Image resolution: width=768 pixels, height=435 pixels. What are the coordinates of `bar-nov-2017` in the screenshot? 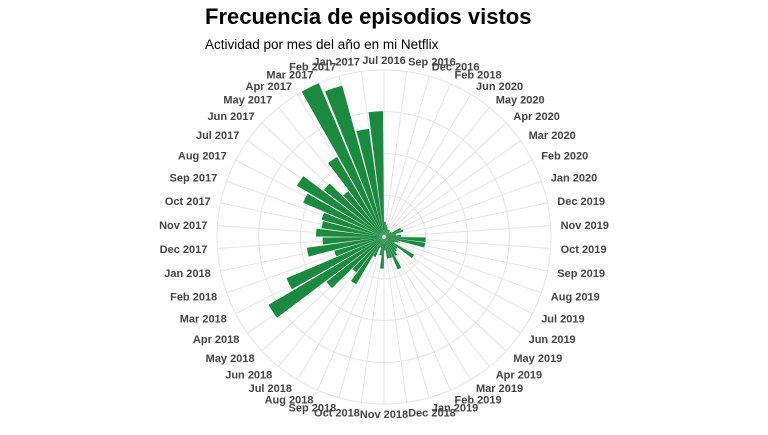 It's located at (400, 248).